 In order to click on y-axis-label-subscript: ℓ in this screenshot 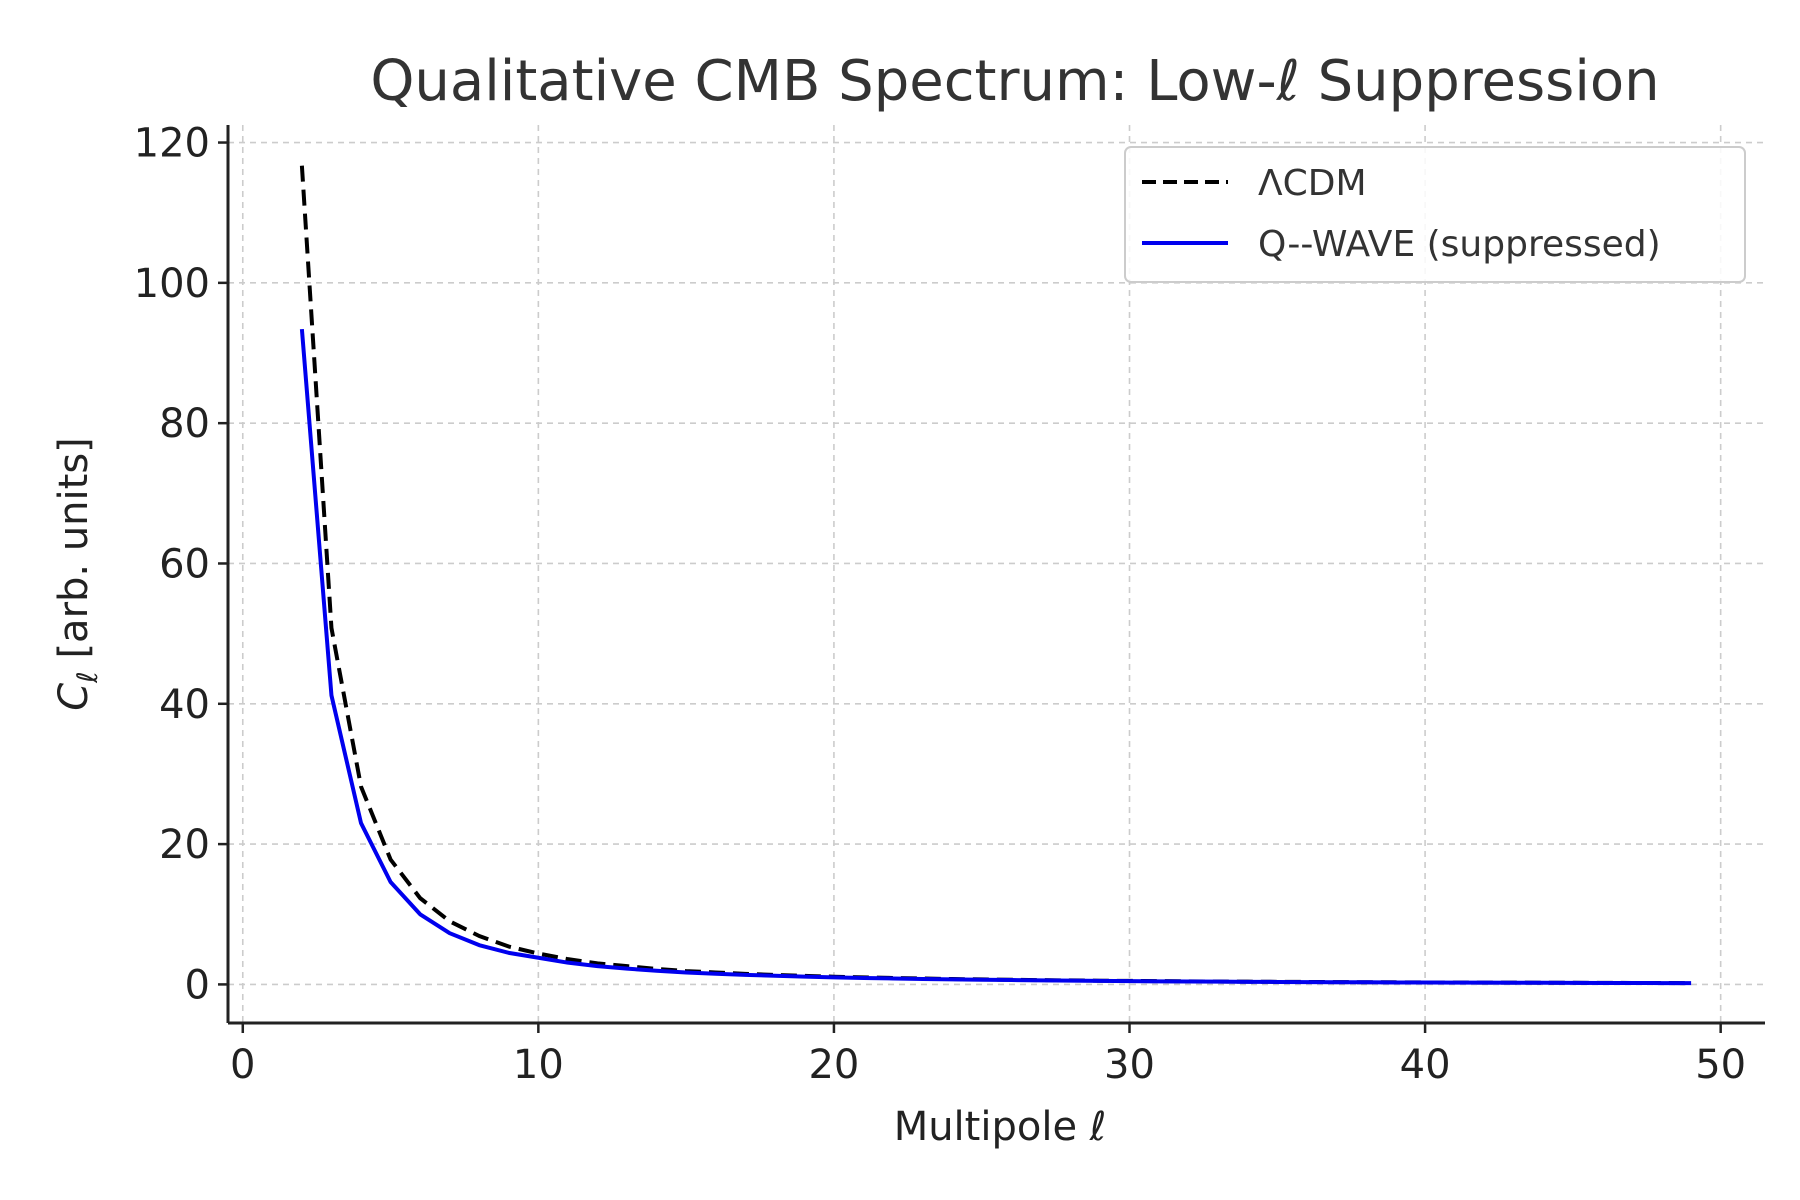, I will do `click(87, 677)`.